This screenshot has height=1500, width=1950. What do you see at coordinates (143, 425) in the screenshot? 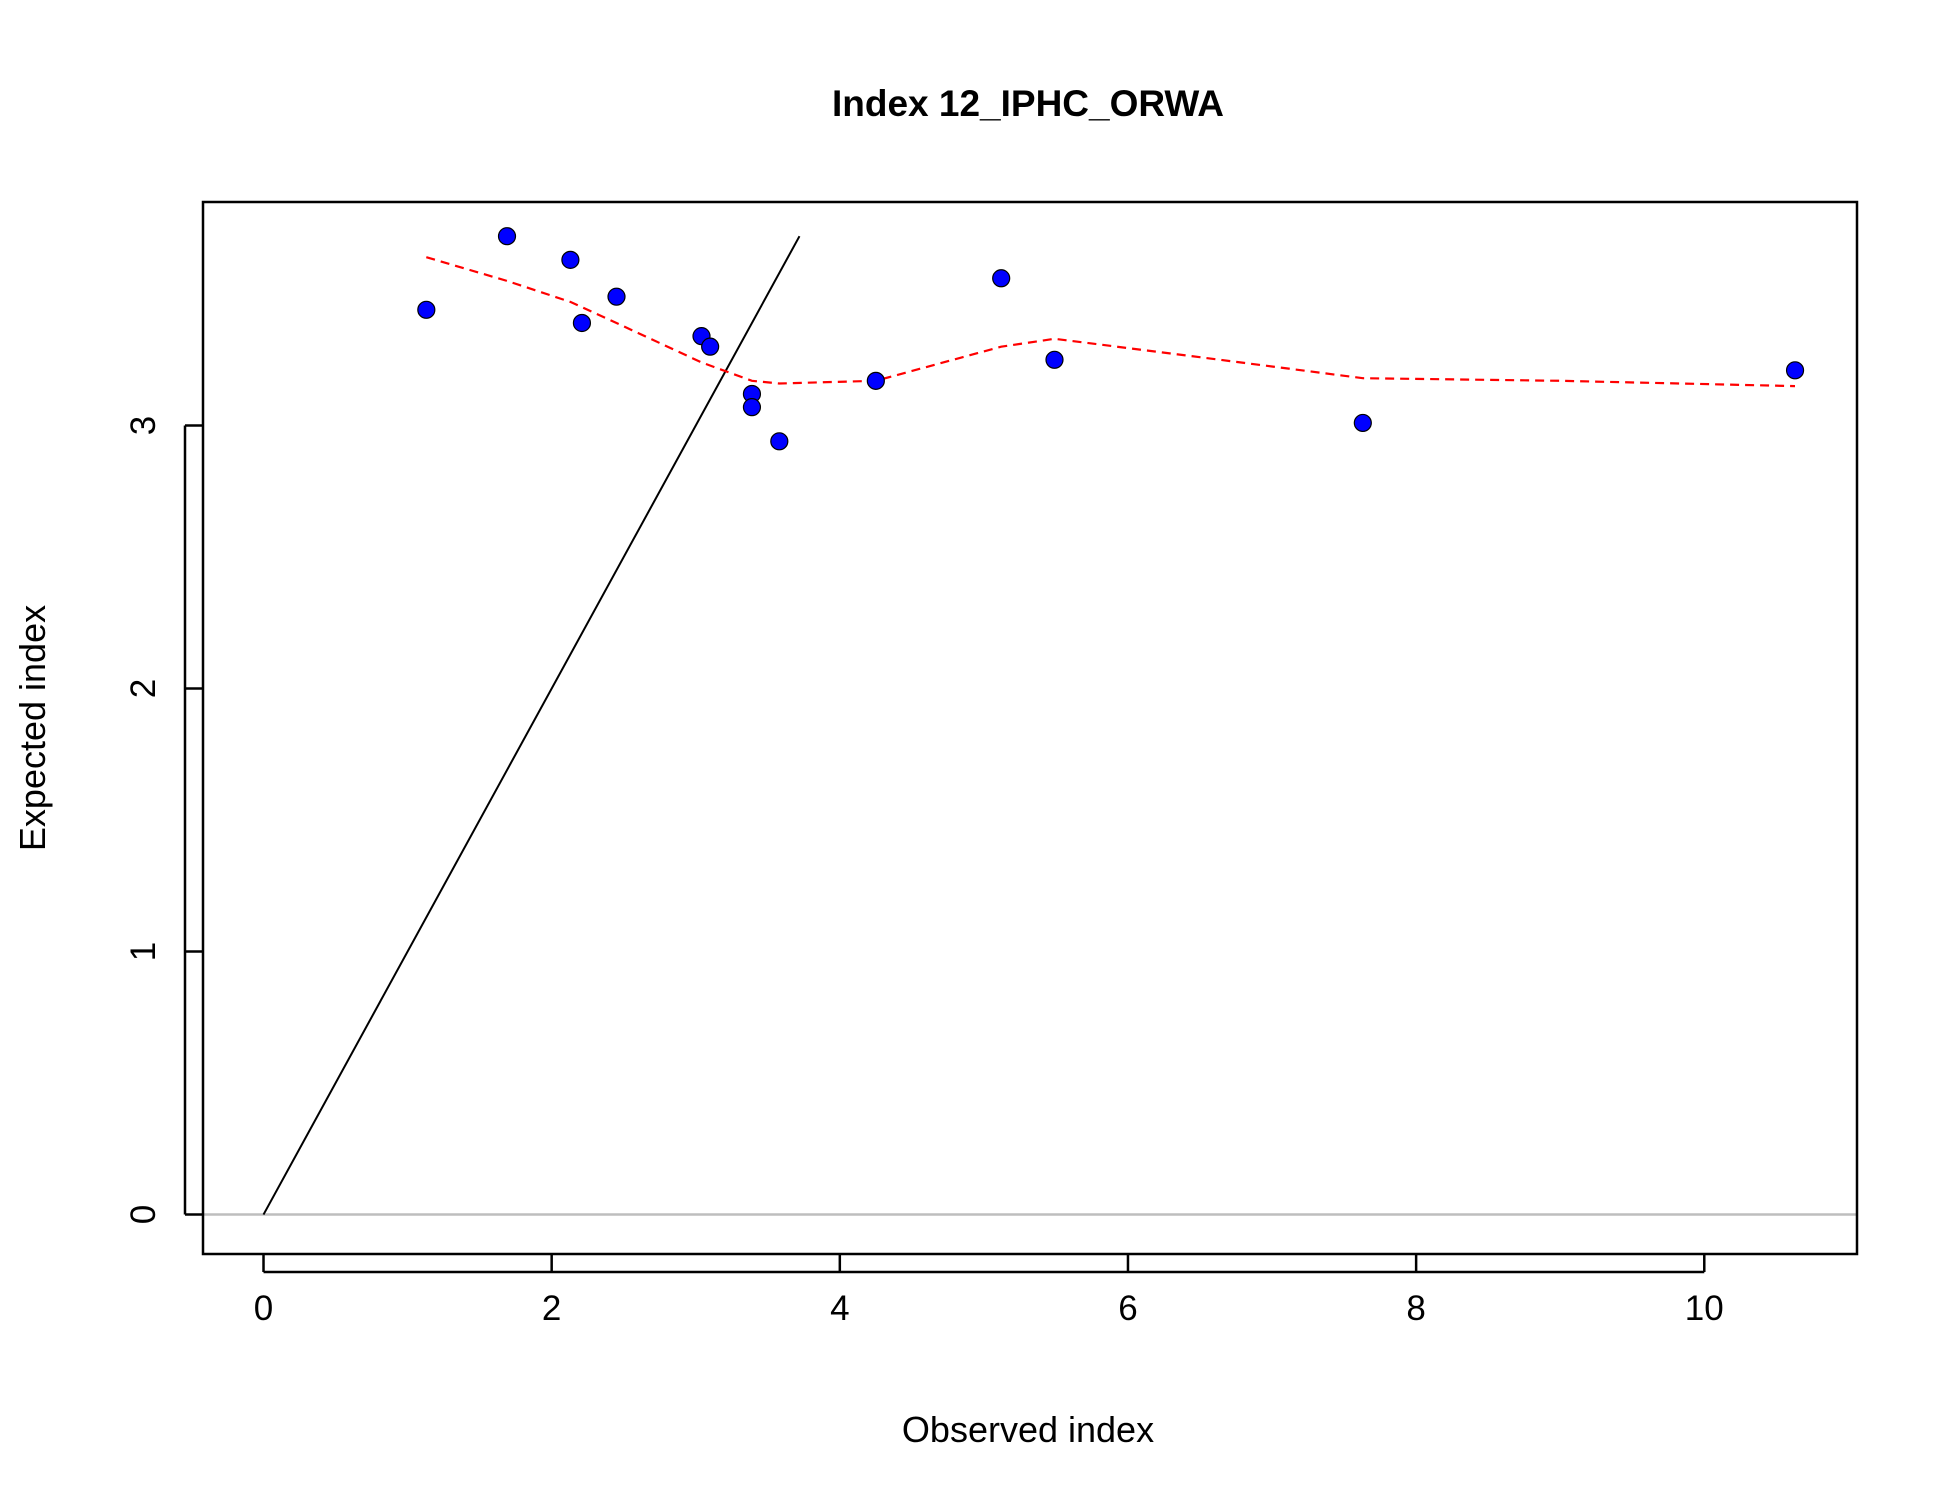
I see `y-tick-label: 3` at bounding box center [143, 425].